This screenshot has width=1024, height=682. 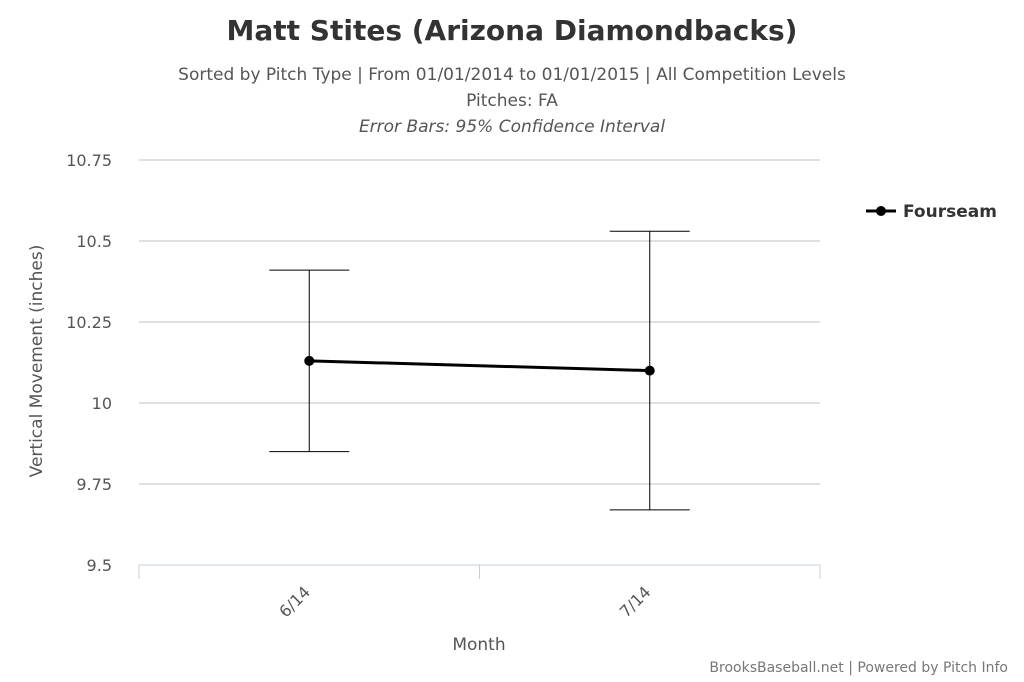 I want to click on y-tick-labels: 9.5 9.75 10 10.25 10.5 10.75, so click(x=89, y=363).